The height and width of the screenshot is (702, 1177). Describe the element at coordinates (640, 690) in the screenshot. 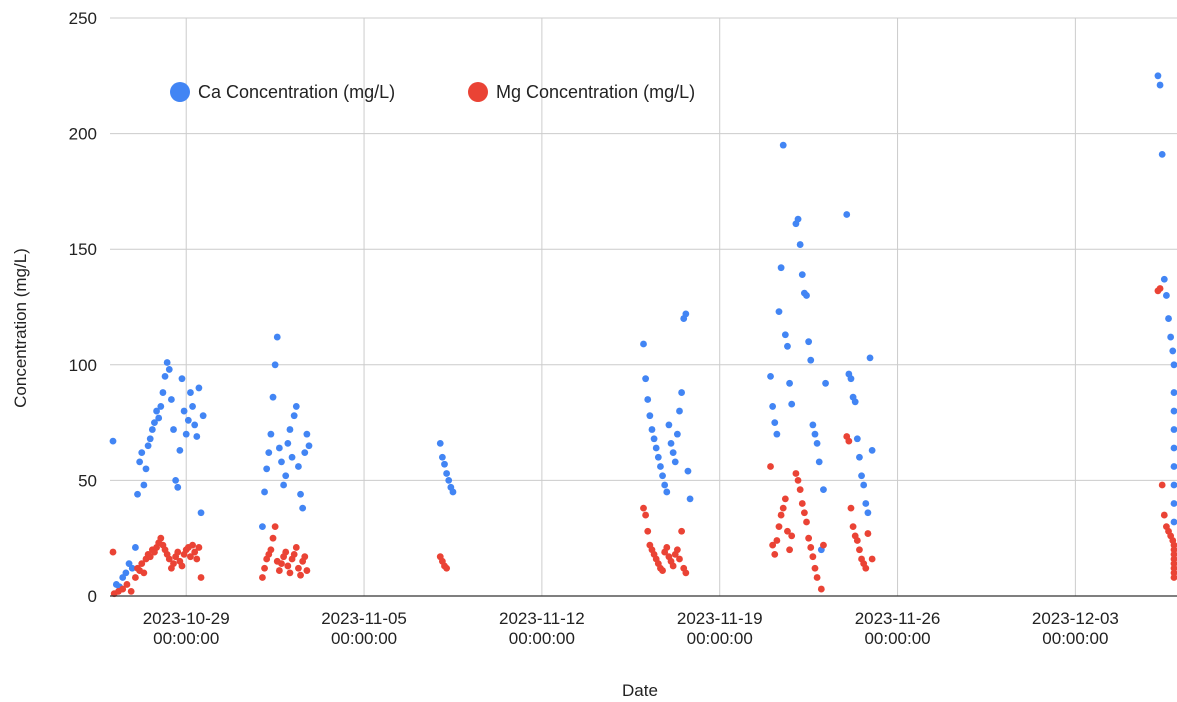

I see `x-axis-title: Date` at that location.